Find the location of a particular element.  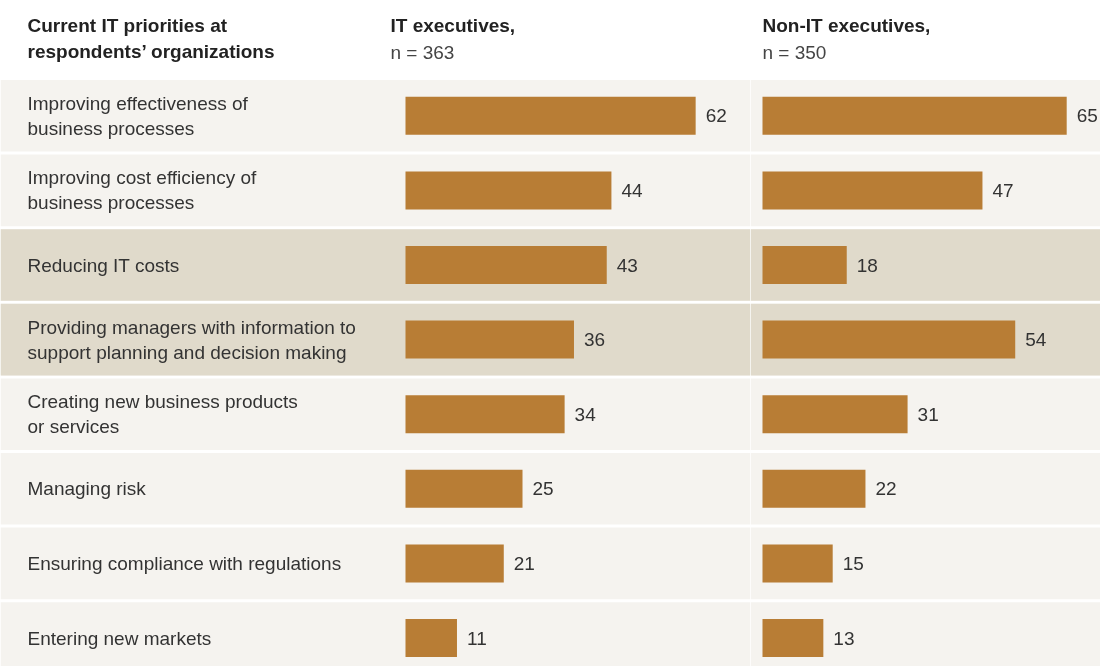

data-label: 13 is located at coordinates (844, 638).